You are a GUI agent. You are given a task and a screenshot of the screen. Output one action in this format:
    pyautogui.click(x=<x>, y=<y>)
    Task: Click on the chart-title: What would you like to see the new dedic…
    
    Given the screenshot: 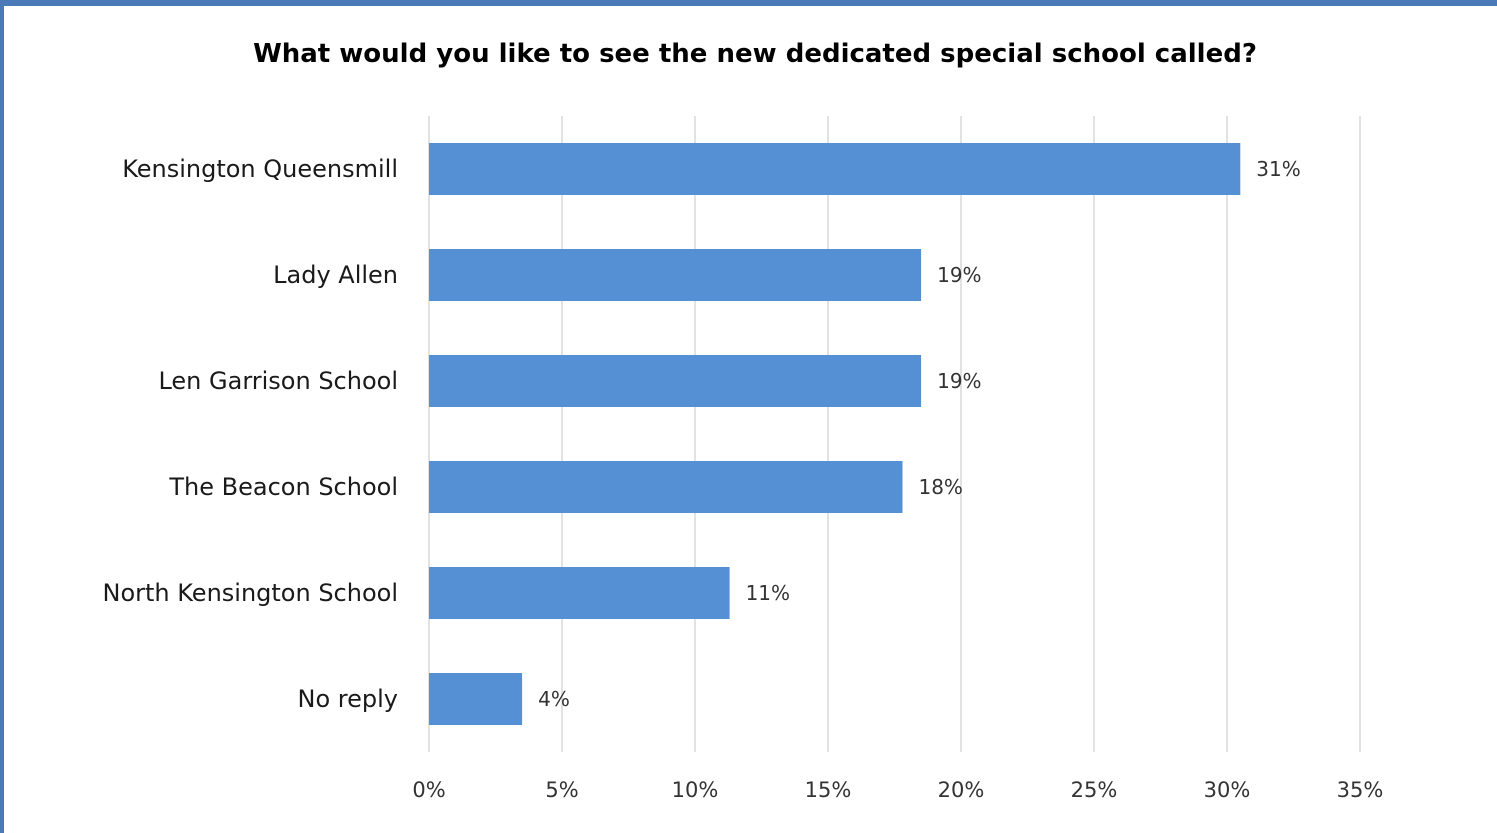 What is the action you would take?
    pyautogui.click(x=755, y=54)
    